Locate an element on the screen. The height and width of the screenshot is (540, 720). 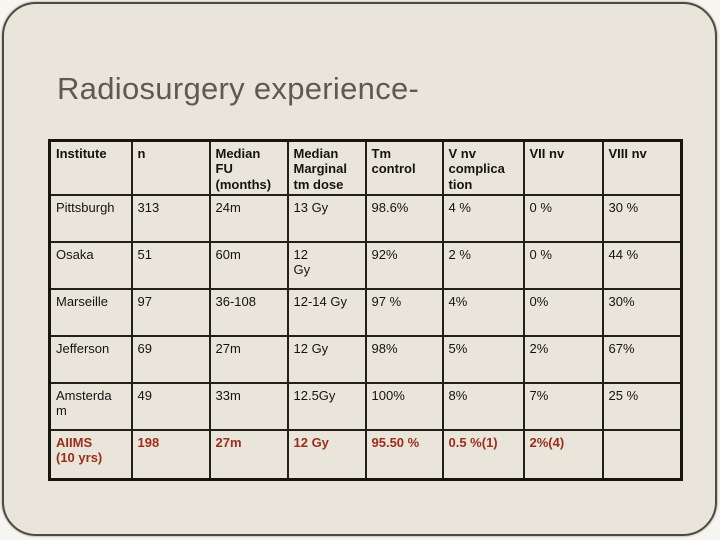
header-viii-nv: VIII nv is located at coordinates (642, 167).